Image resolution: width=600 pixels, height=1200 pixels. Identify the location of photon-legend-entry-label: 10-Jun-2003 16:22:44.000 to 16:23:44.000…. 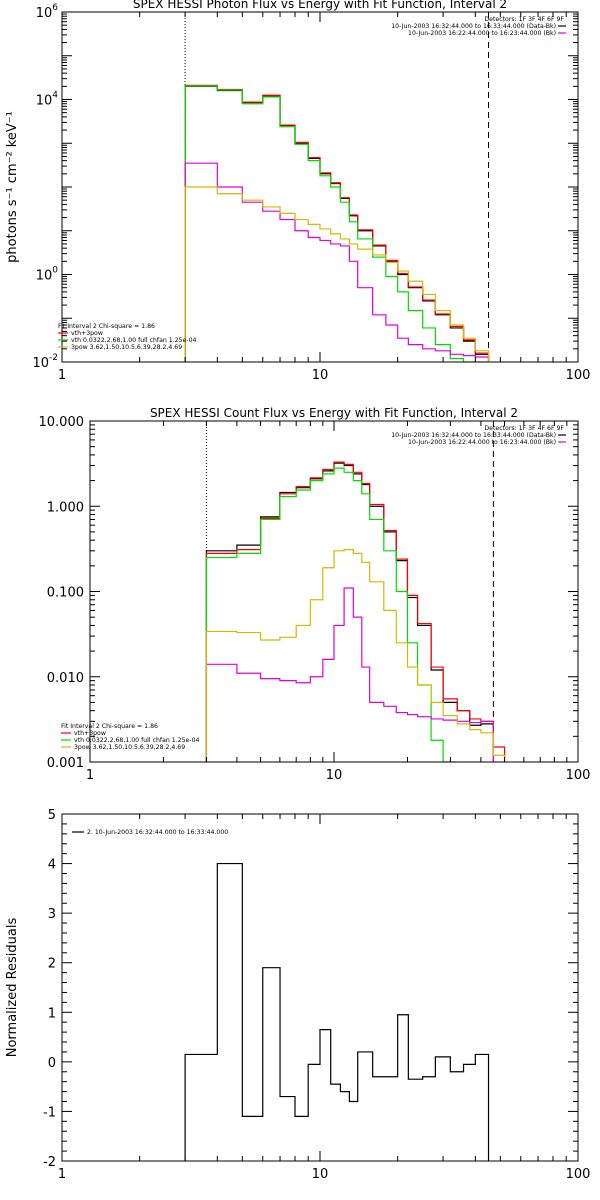
(482, 33).